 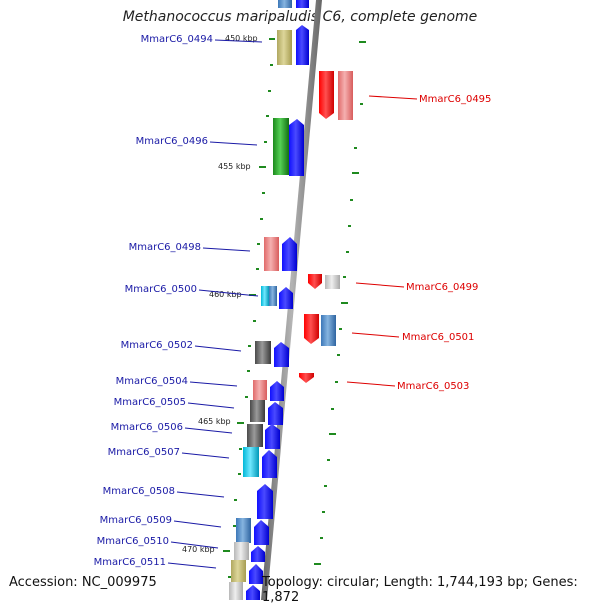 What do you see at coordinates (241, 38) in the screenshot?
I see `scale-label: 450 kbp` at bounding box center [241, 38].